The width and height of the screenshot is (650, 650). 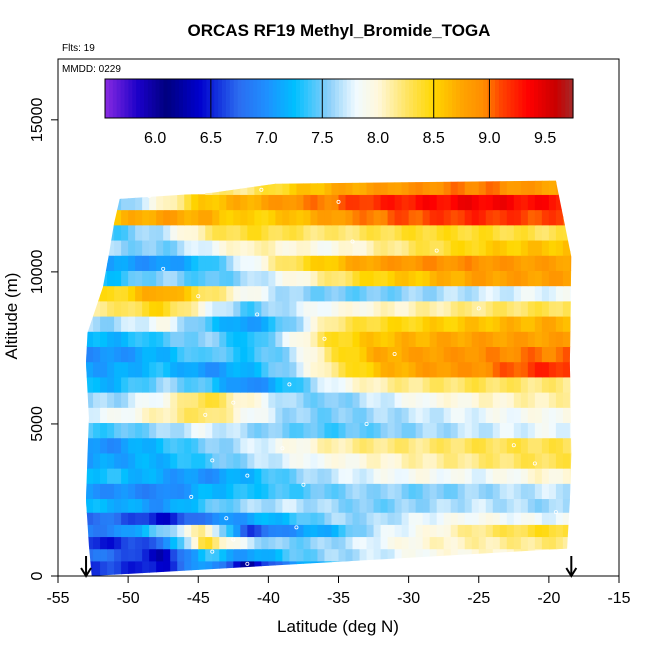 What do you see at coordinates (155, 138) in the screenshot?
I see `colorbar-tick-label: 6.0` at bounding box center [155, 138].